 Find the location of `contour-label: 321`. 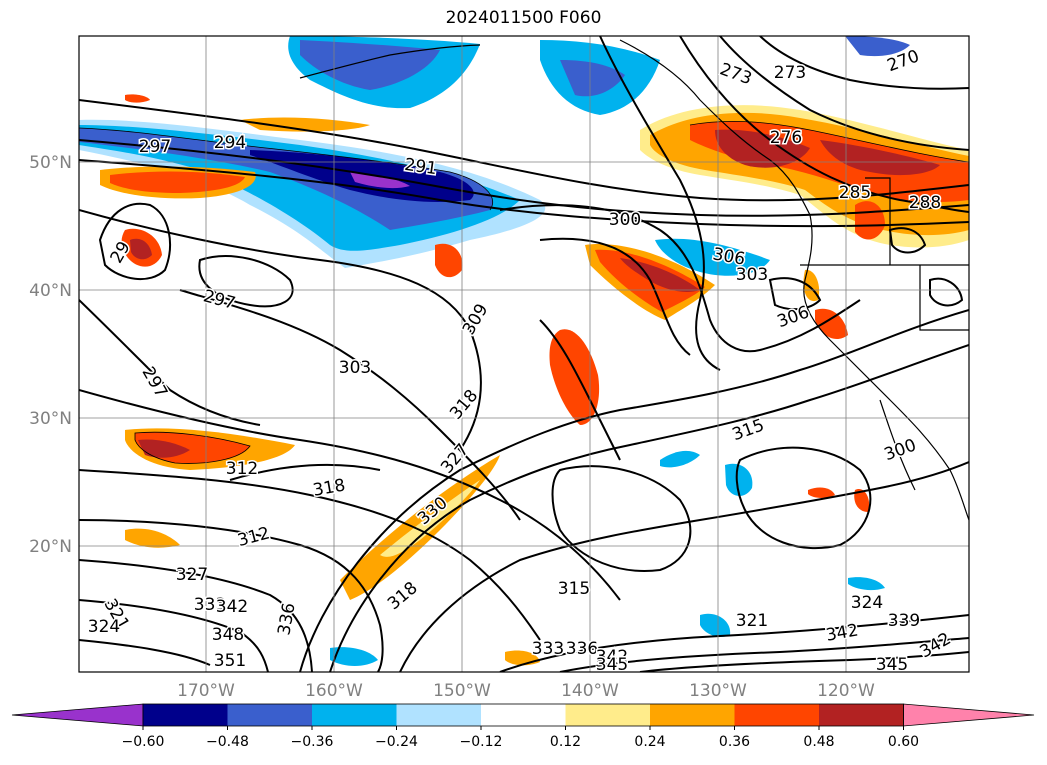

contour-label: 321 is located at coordinates (752, 621).